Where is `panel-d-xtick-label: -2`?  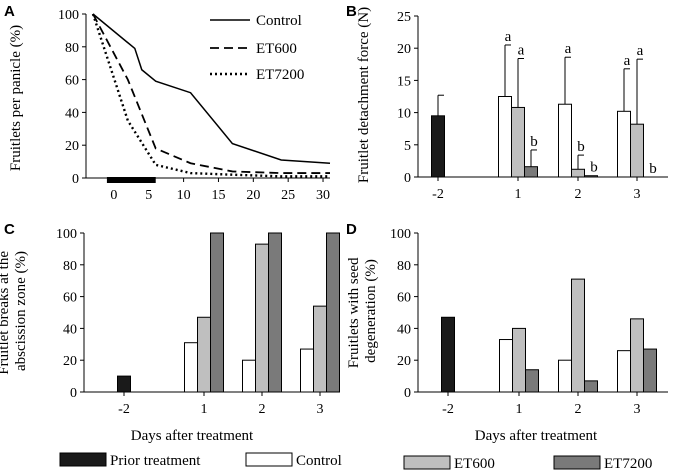 panel-d-xtick-label: -2 is located at coordinates (448, 409).